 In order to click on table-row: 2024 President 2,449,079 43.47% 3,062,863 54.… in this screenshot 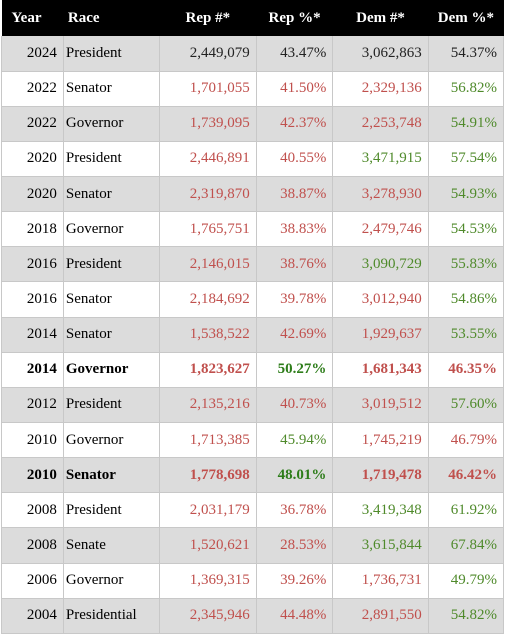, I will do `click(253, 54)`.